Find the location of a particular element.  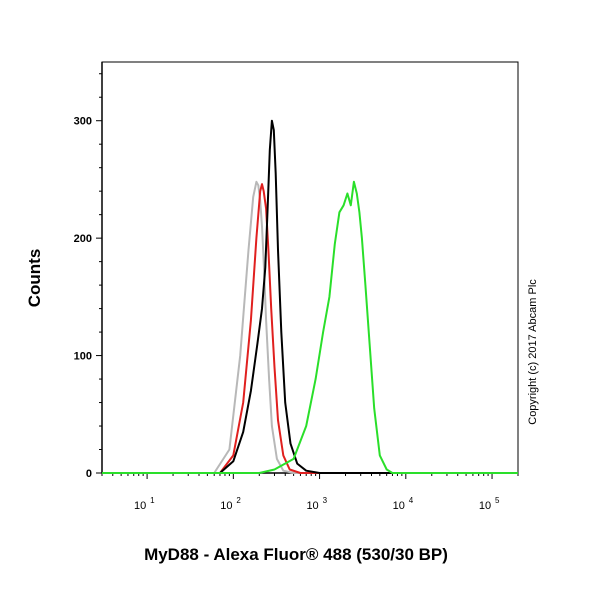

x-axis-ticks: 10 1 10 2 10 3 10 4 10 5 is located at coordinates (310, 492).